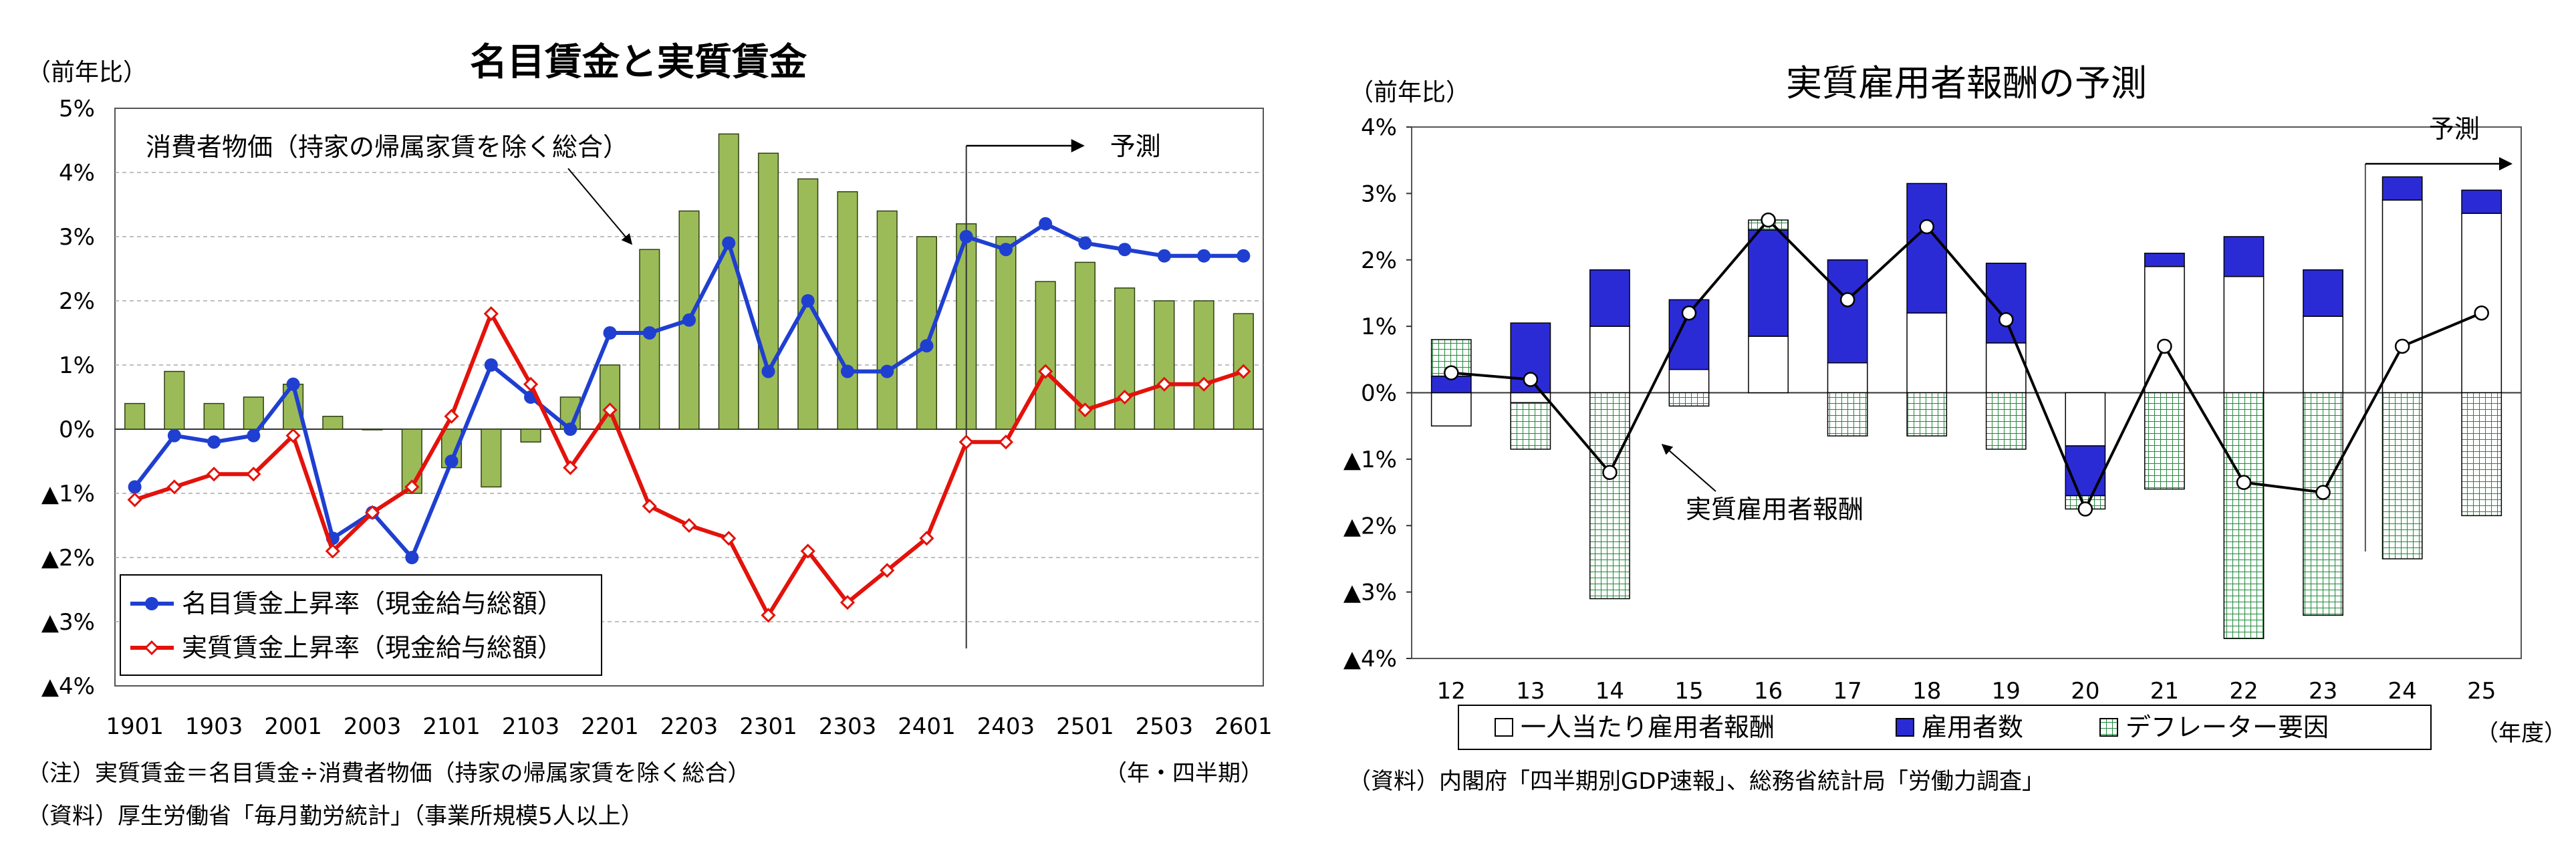  What do you see at coordinates (690, 726) in the screenshot?
I see `left-x-tick: 2203` at bounding box center [690, 726].